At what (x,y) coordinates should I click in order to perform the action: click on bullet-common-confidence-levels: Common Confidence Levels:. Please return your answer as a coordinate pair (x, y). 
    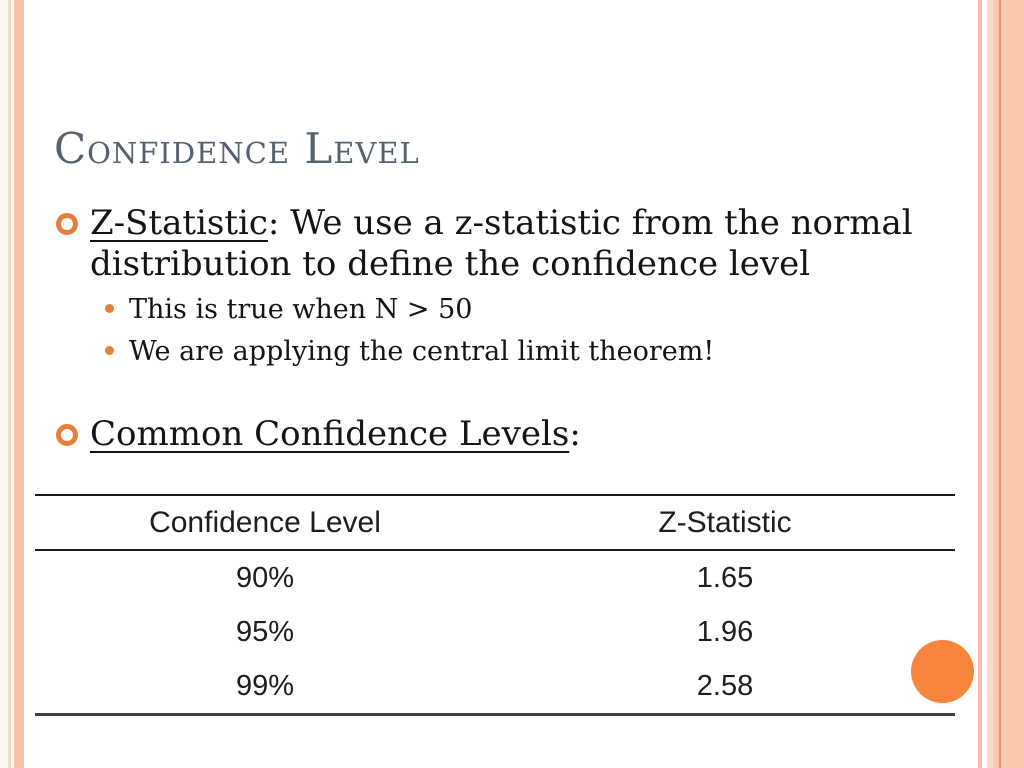
    Looking at the image, I should click on (516, 434).